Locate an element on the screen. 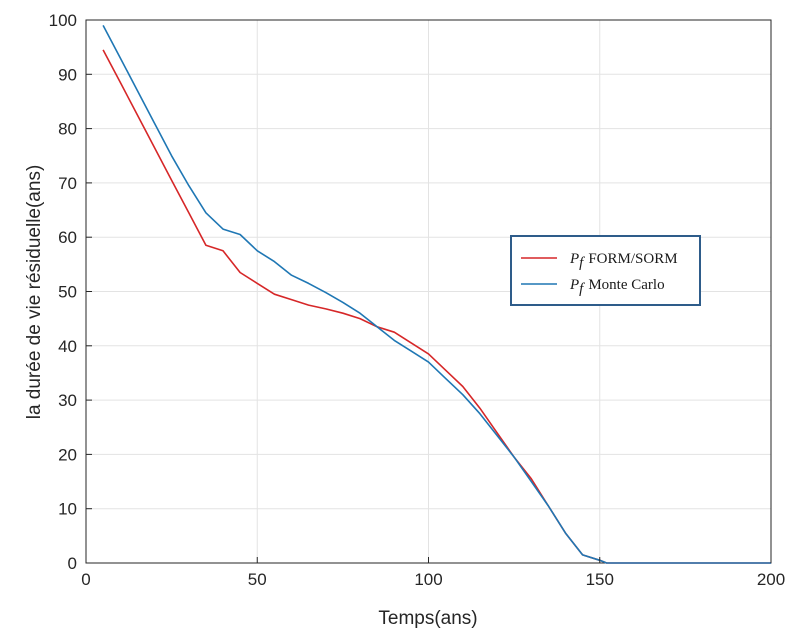 This screenshot has height=631, width=790. y-axis-label: la durée de vie résiduelle(ans) is located at coordinates (34, 292).